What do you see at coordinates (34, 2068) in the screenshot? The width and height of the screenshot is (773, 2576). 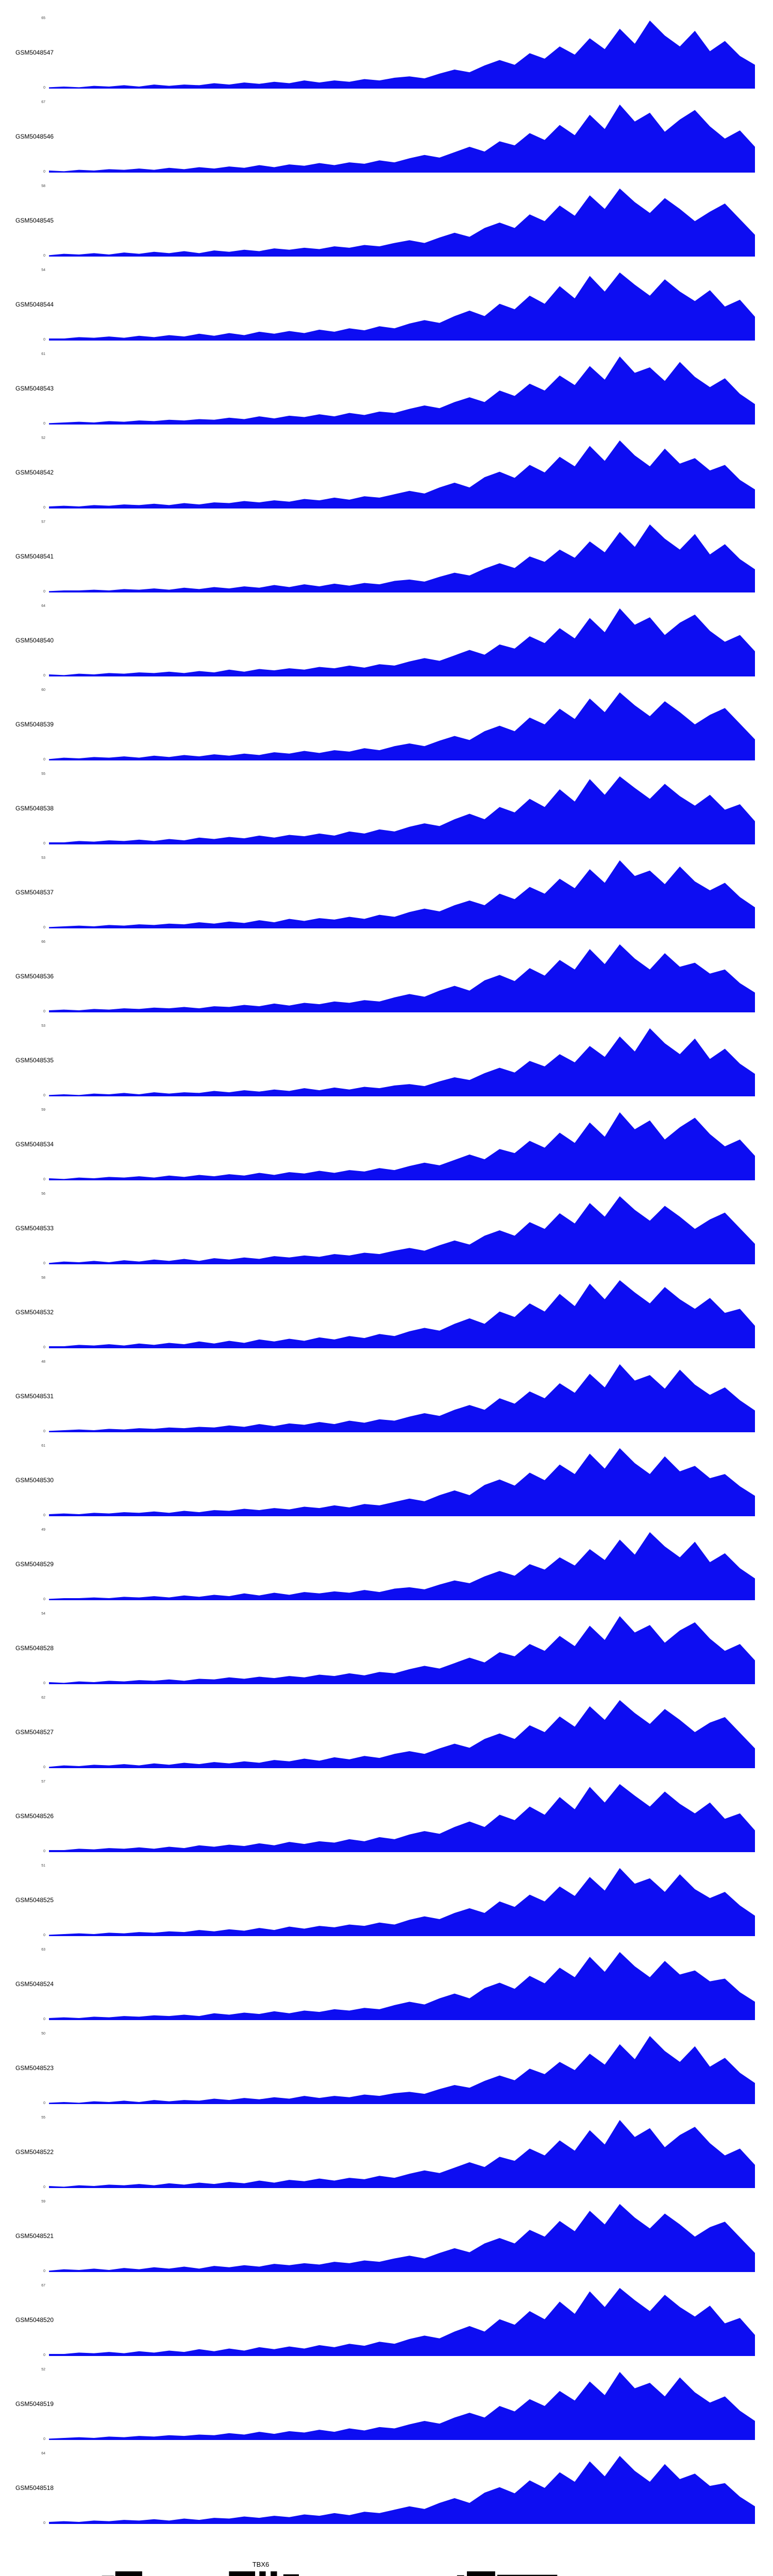 I see `track-label: GSM5048523` at bounding box center [34, 2068].